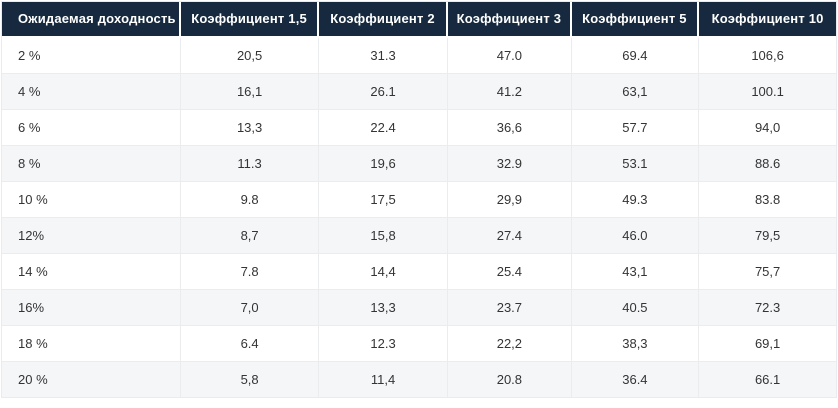  Describe the element at coordinates (635, 379) in the screenshot. I see `value-cell: 36.4` at that location.